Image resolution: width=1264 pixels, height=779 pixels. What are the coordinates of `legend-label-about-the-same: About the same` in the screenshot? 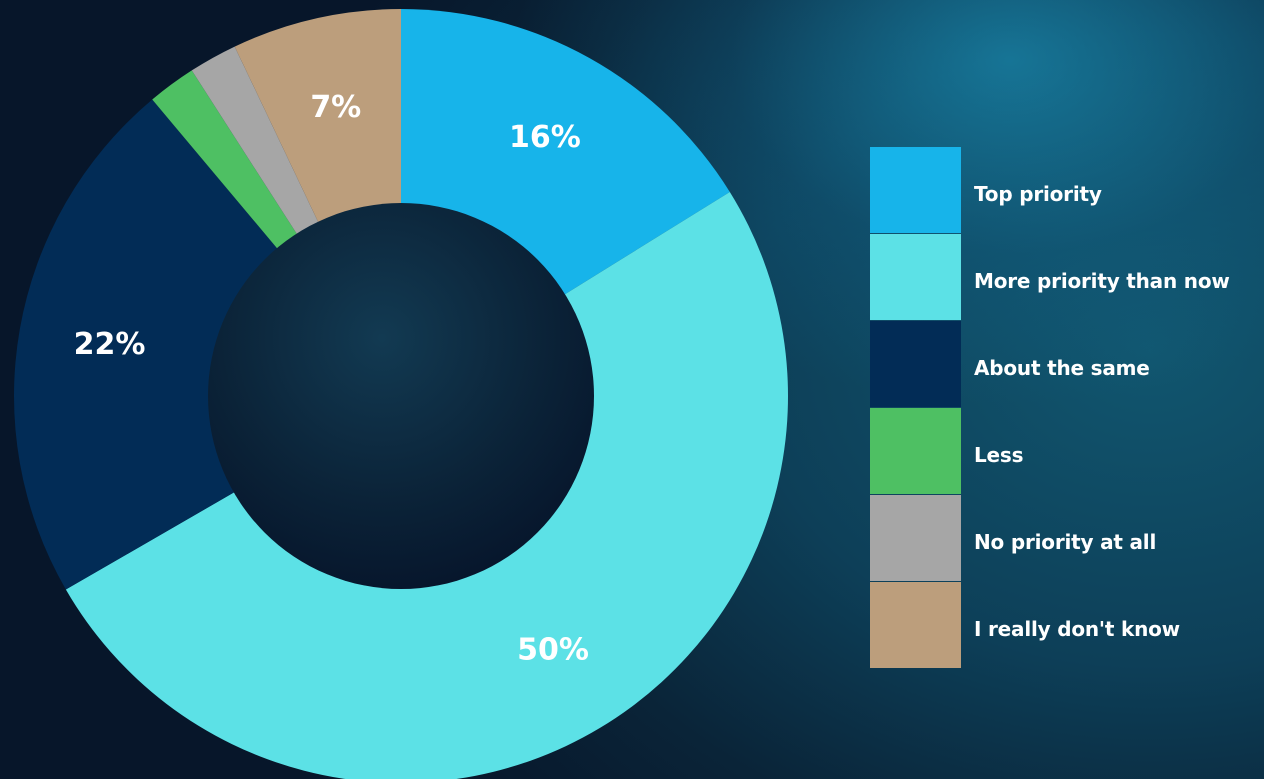 It's located at (1062, 368).